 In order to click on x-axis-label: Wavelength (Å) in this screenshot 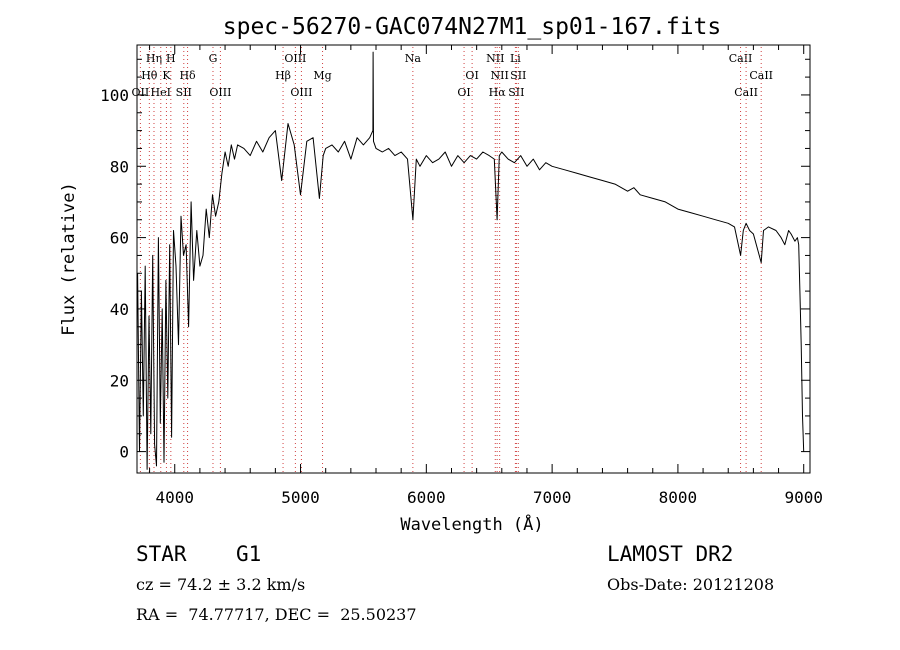, I will do `click(471, 524)`.